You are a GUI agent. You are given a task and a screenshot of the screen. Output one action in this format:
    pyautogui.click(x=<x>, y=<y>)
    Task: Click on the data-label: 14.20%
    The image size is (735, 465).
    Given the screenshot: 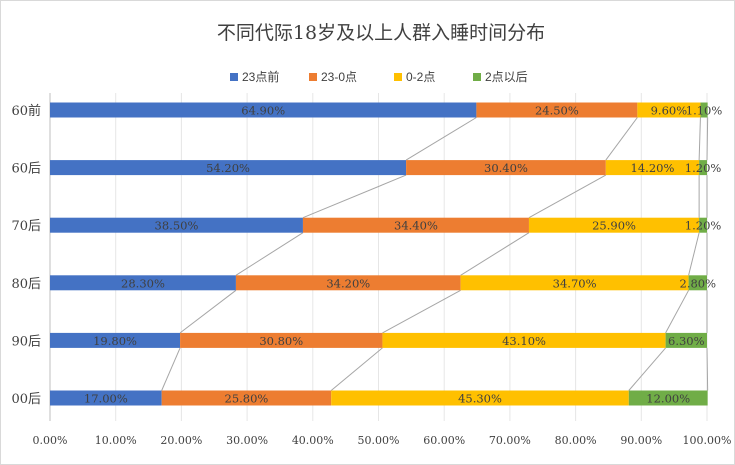 What is the action you would take?
    pyautogui.click(x=653, y=168)
    